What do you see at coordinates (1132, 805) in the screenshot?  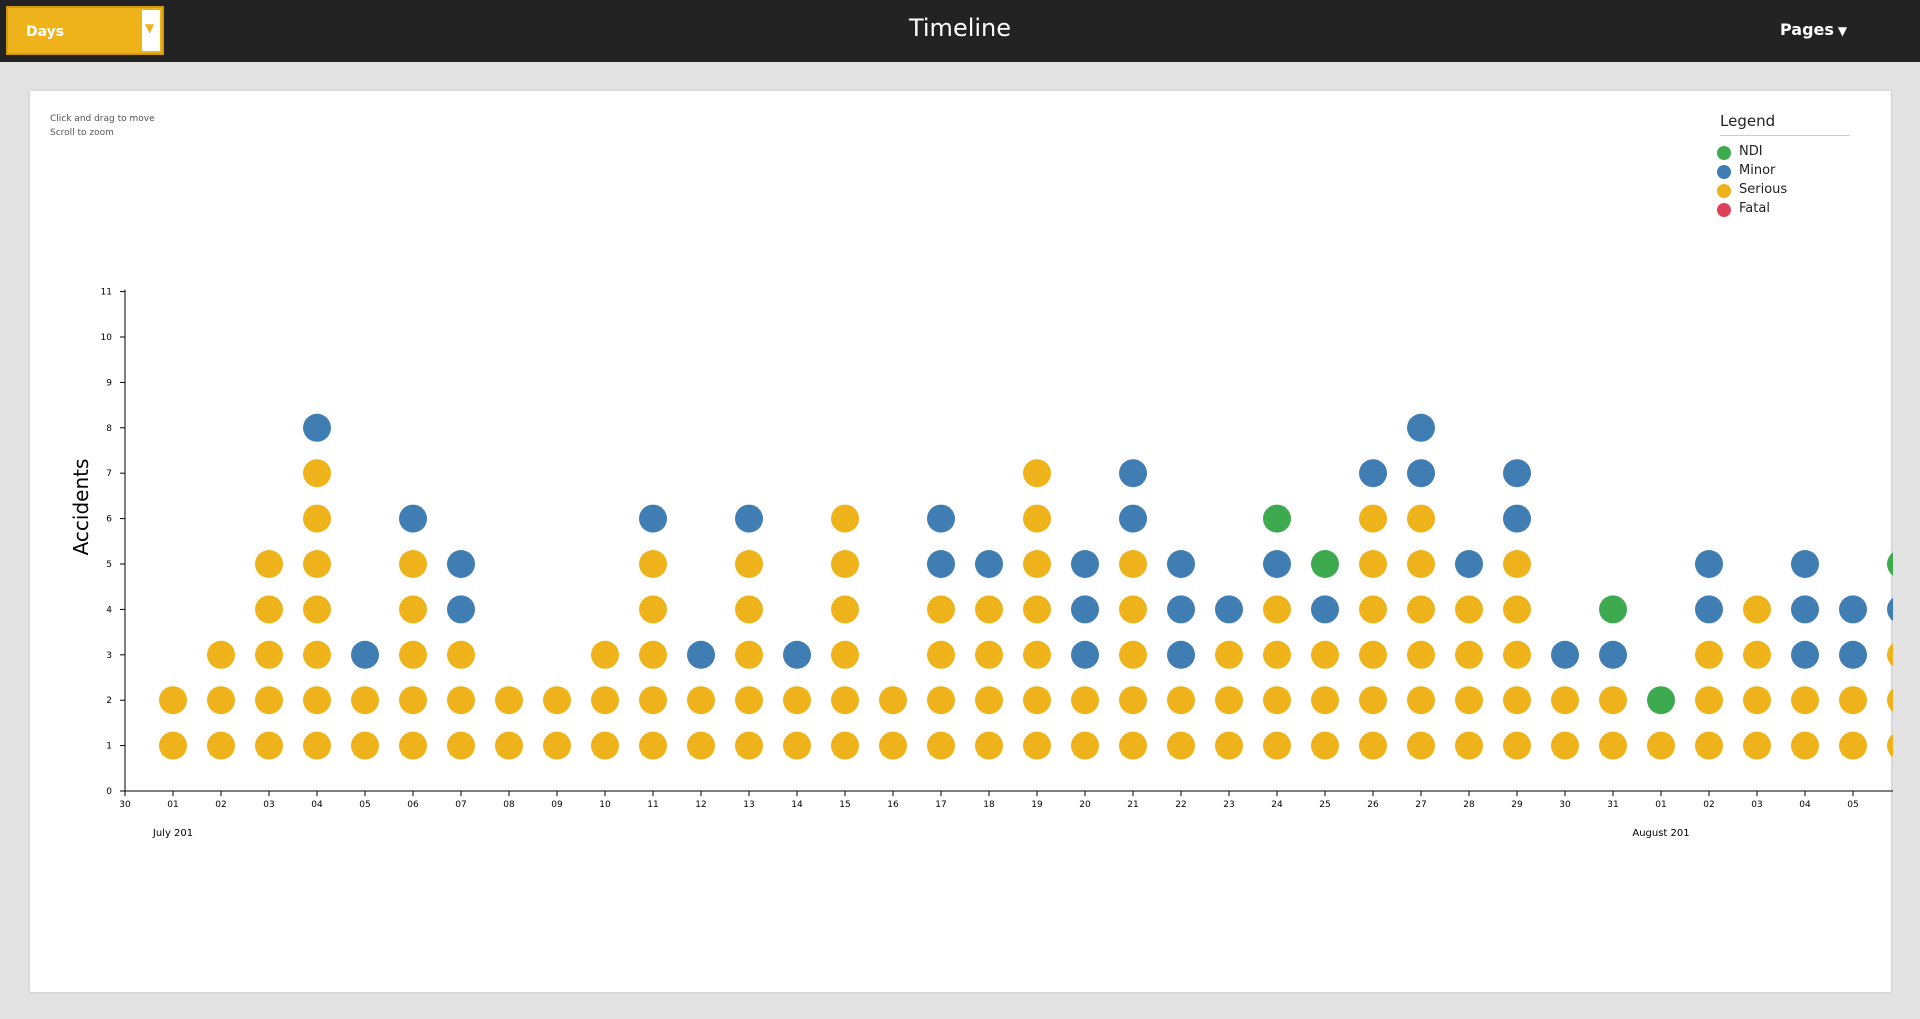 I see `x-tick-label: 21` at bounding box center [1132, 805].